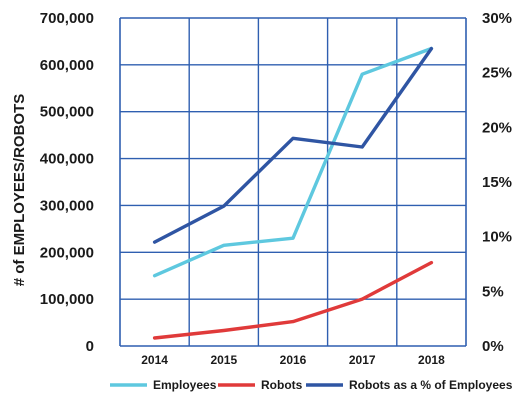  Describe the element at coordinates (19, 190) in the screenshot. I see `y-axis-title: # of EMPLOYEES/ROBOTS` at that location.